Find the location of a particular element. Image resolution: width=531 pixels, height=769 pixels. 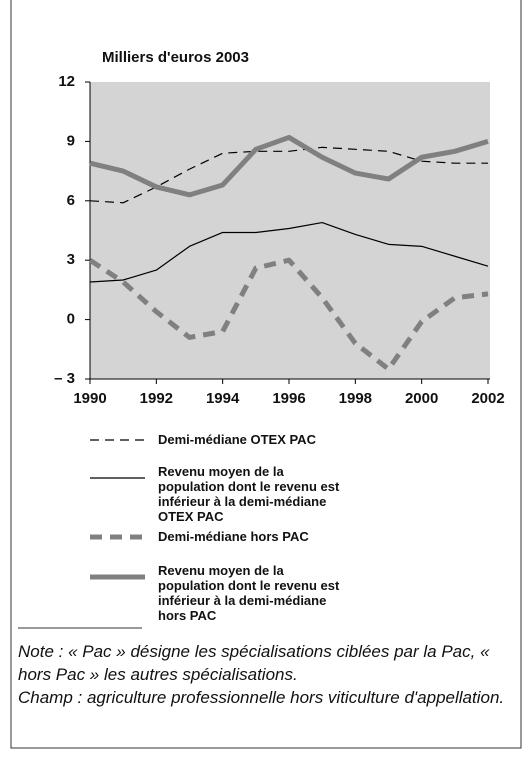

y-tick-label: 9 is located at coordinates (71, 140).